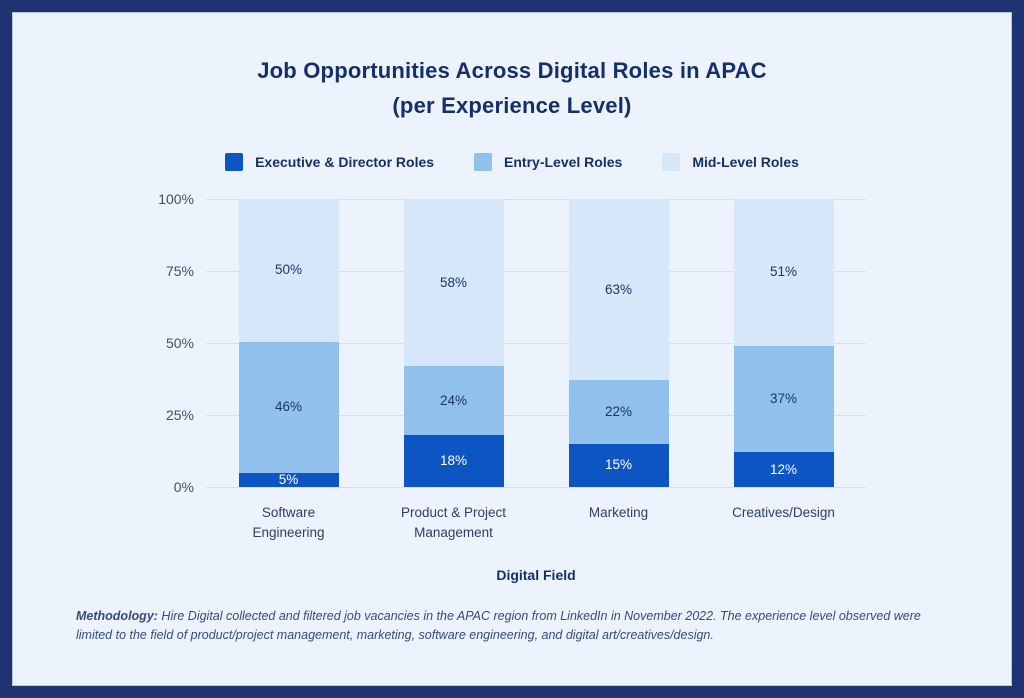 This screenshot has width=1024, height=698. I want to click on bar-segment-value: 50%, so click(288, 270).